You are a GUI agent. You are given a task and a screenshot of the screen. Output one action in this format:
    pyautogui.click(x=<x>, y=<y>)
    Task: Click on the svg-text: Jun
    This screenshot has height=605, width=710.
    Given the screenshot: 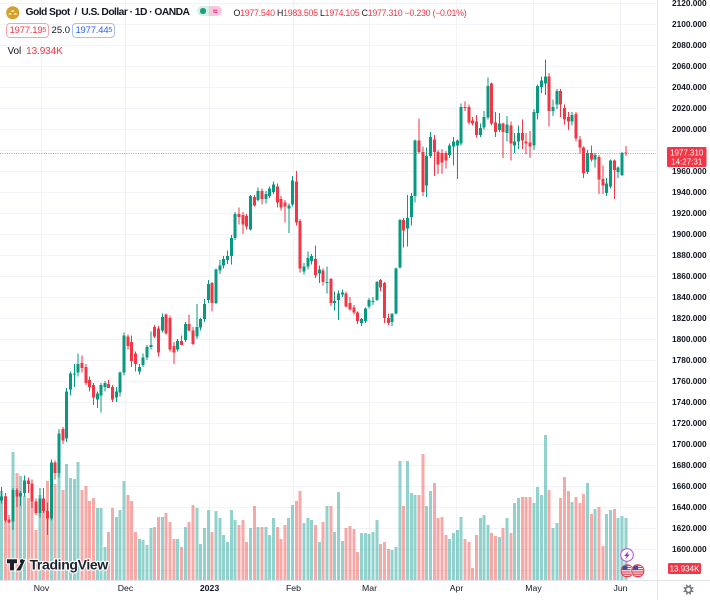 What is the action you would take?
    pyautogui.click(x=620, y=588)
    